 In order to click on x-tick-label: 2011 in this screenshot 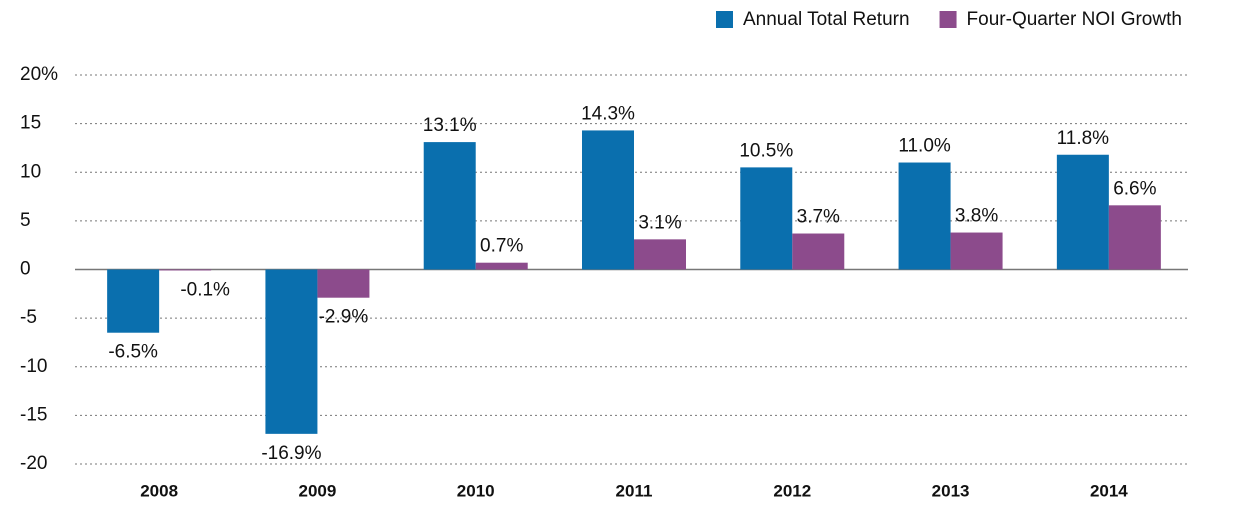, I will do `click(634, 490)`.